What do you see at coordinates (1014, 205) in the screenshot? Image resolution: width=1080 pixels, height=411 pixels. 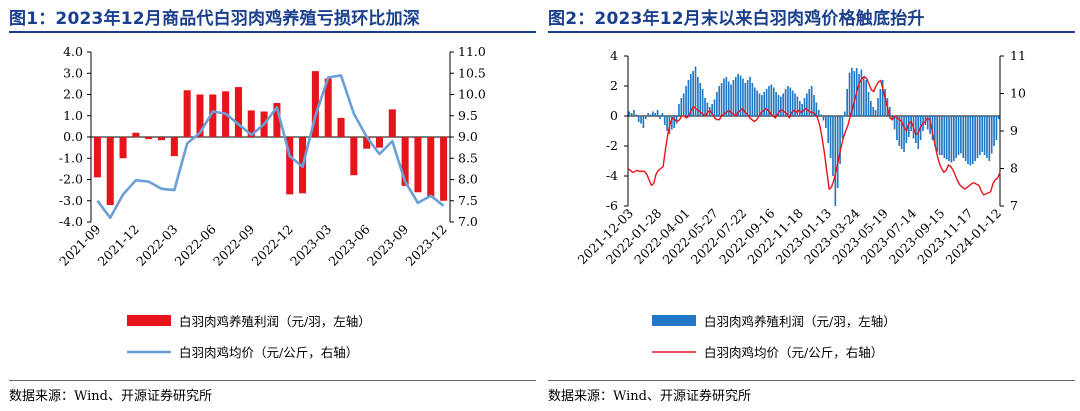 I see `y-right-tick-label: 7` at bounding box center [1014, 205].